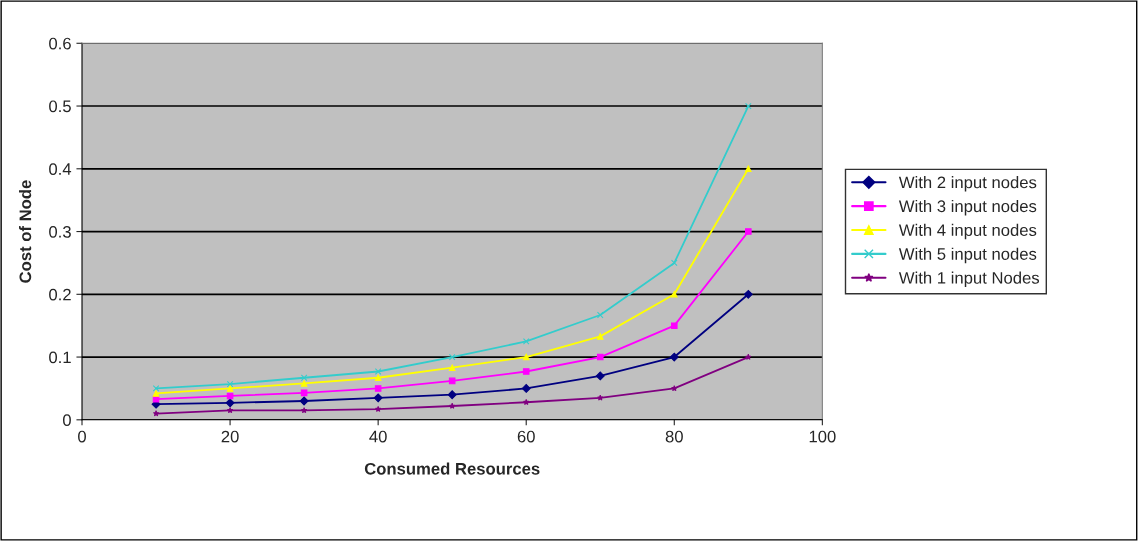 The height and width of the screenshot is (541, 1139). I want to click on y-tick-label: 0.3, so click(60, 231).